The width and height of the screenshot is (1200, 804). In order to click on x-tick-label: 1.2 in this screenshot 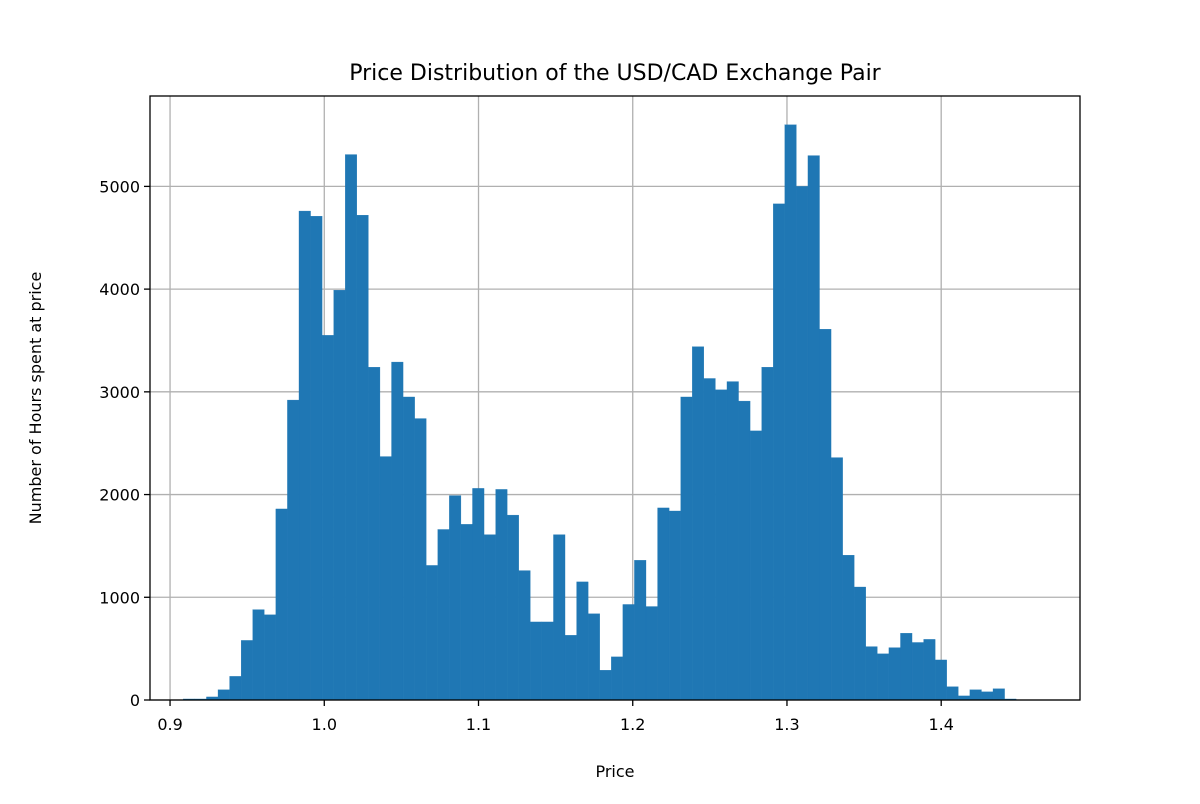, I will do `click(632, 724)`.